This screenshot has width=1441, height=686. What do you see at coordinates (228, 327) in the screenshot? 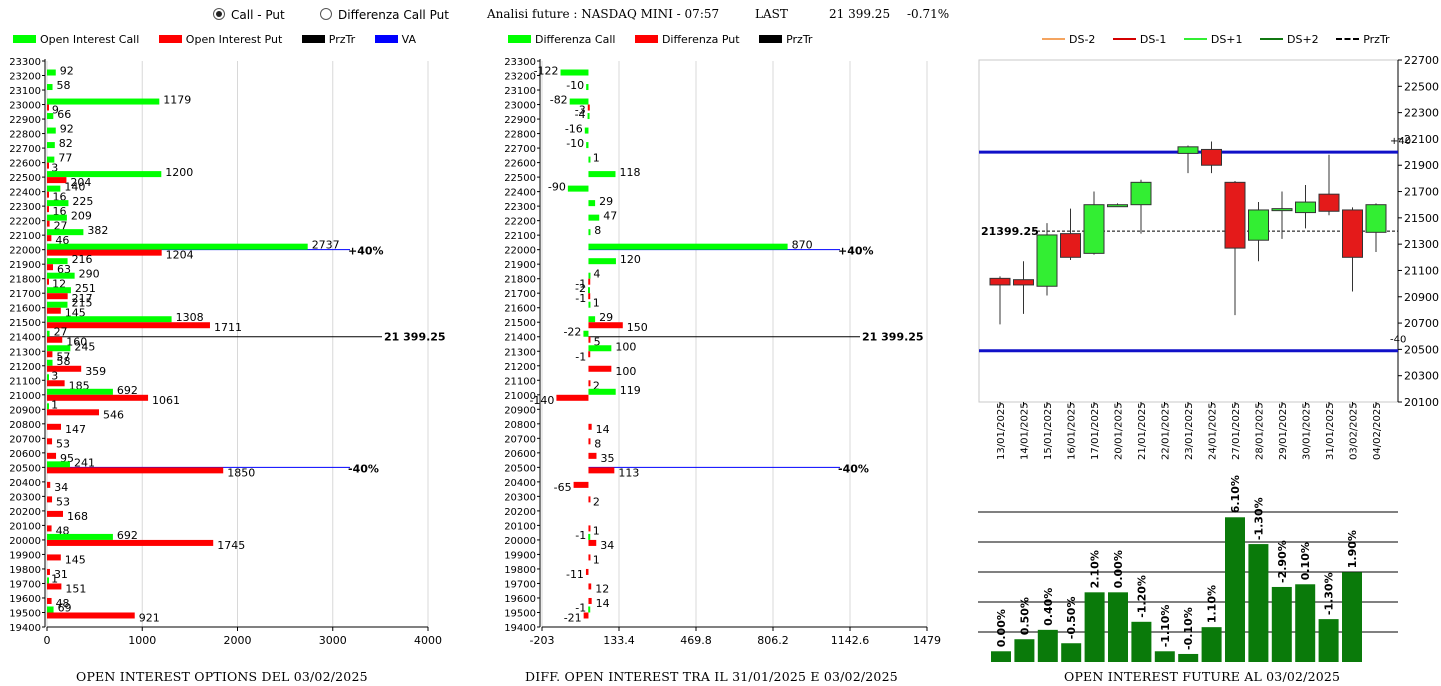
I see `put-bar-label: 1711` at bounding box center [228, 327].